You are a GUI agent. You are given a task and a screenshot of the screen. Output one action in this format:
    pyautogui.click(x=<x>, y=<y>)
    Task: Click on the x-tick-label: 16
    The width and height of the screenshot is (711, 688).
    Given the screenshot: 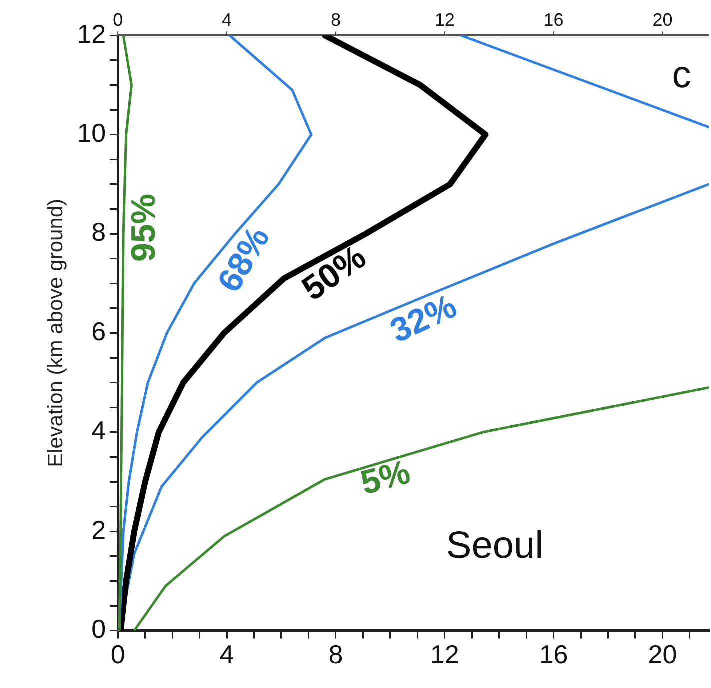 What is the action you would take?
    pyautogui.click(x=553, y=655)
    